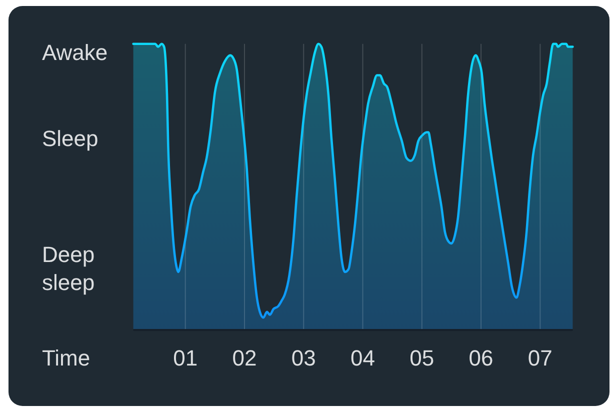 Image resolution: width=613 pixels, height=410 pixels. What do you see at coordinates (244, 358) in the screenshot?
I see `x-tick-label: 02` at bounding box center [244, 358].